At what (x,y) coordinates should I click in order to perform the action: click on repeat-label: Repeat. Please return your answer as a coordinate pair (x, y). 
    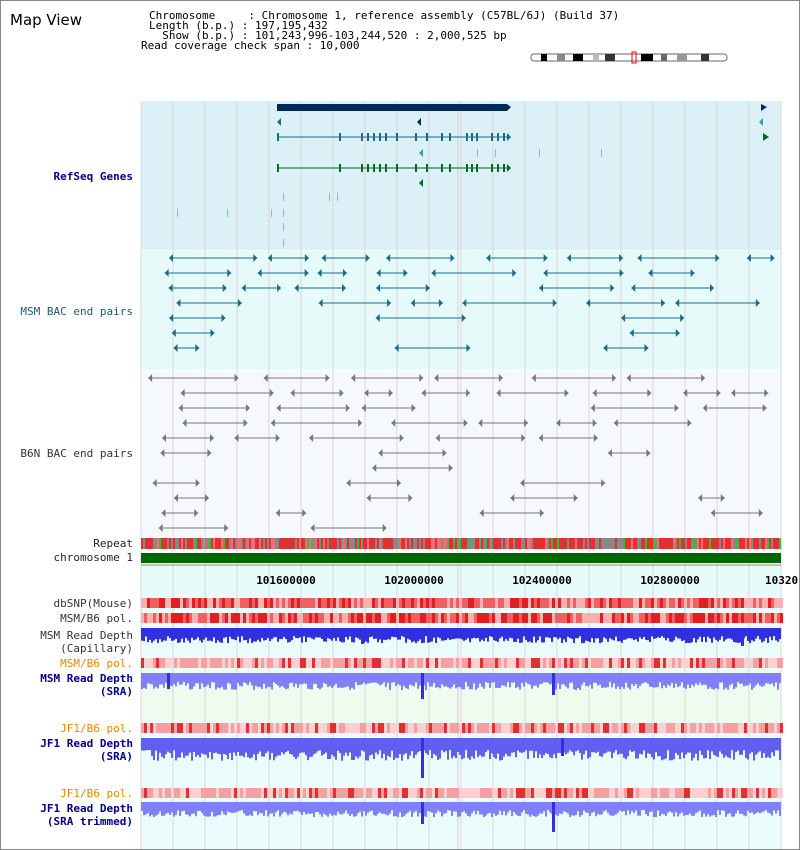
    Looking at the image, I should click on (113, 543).